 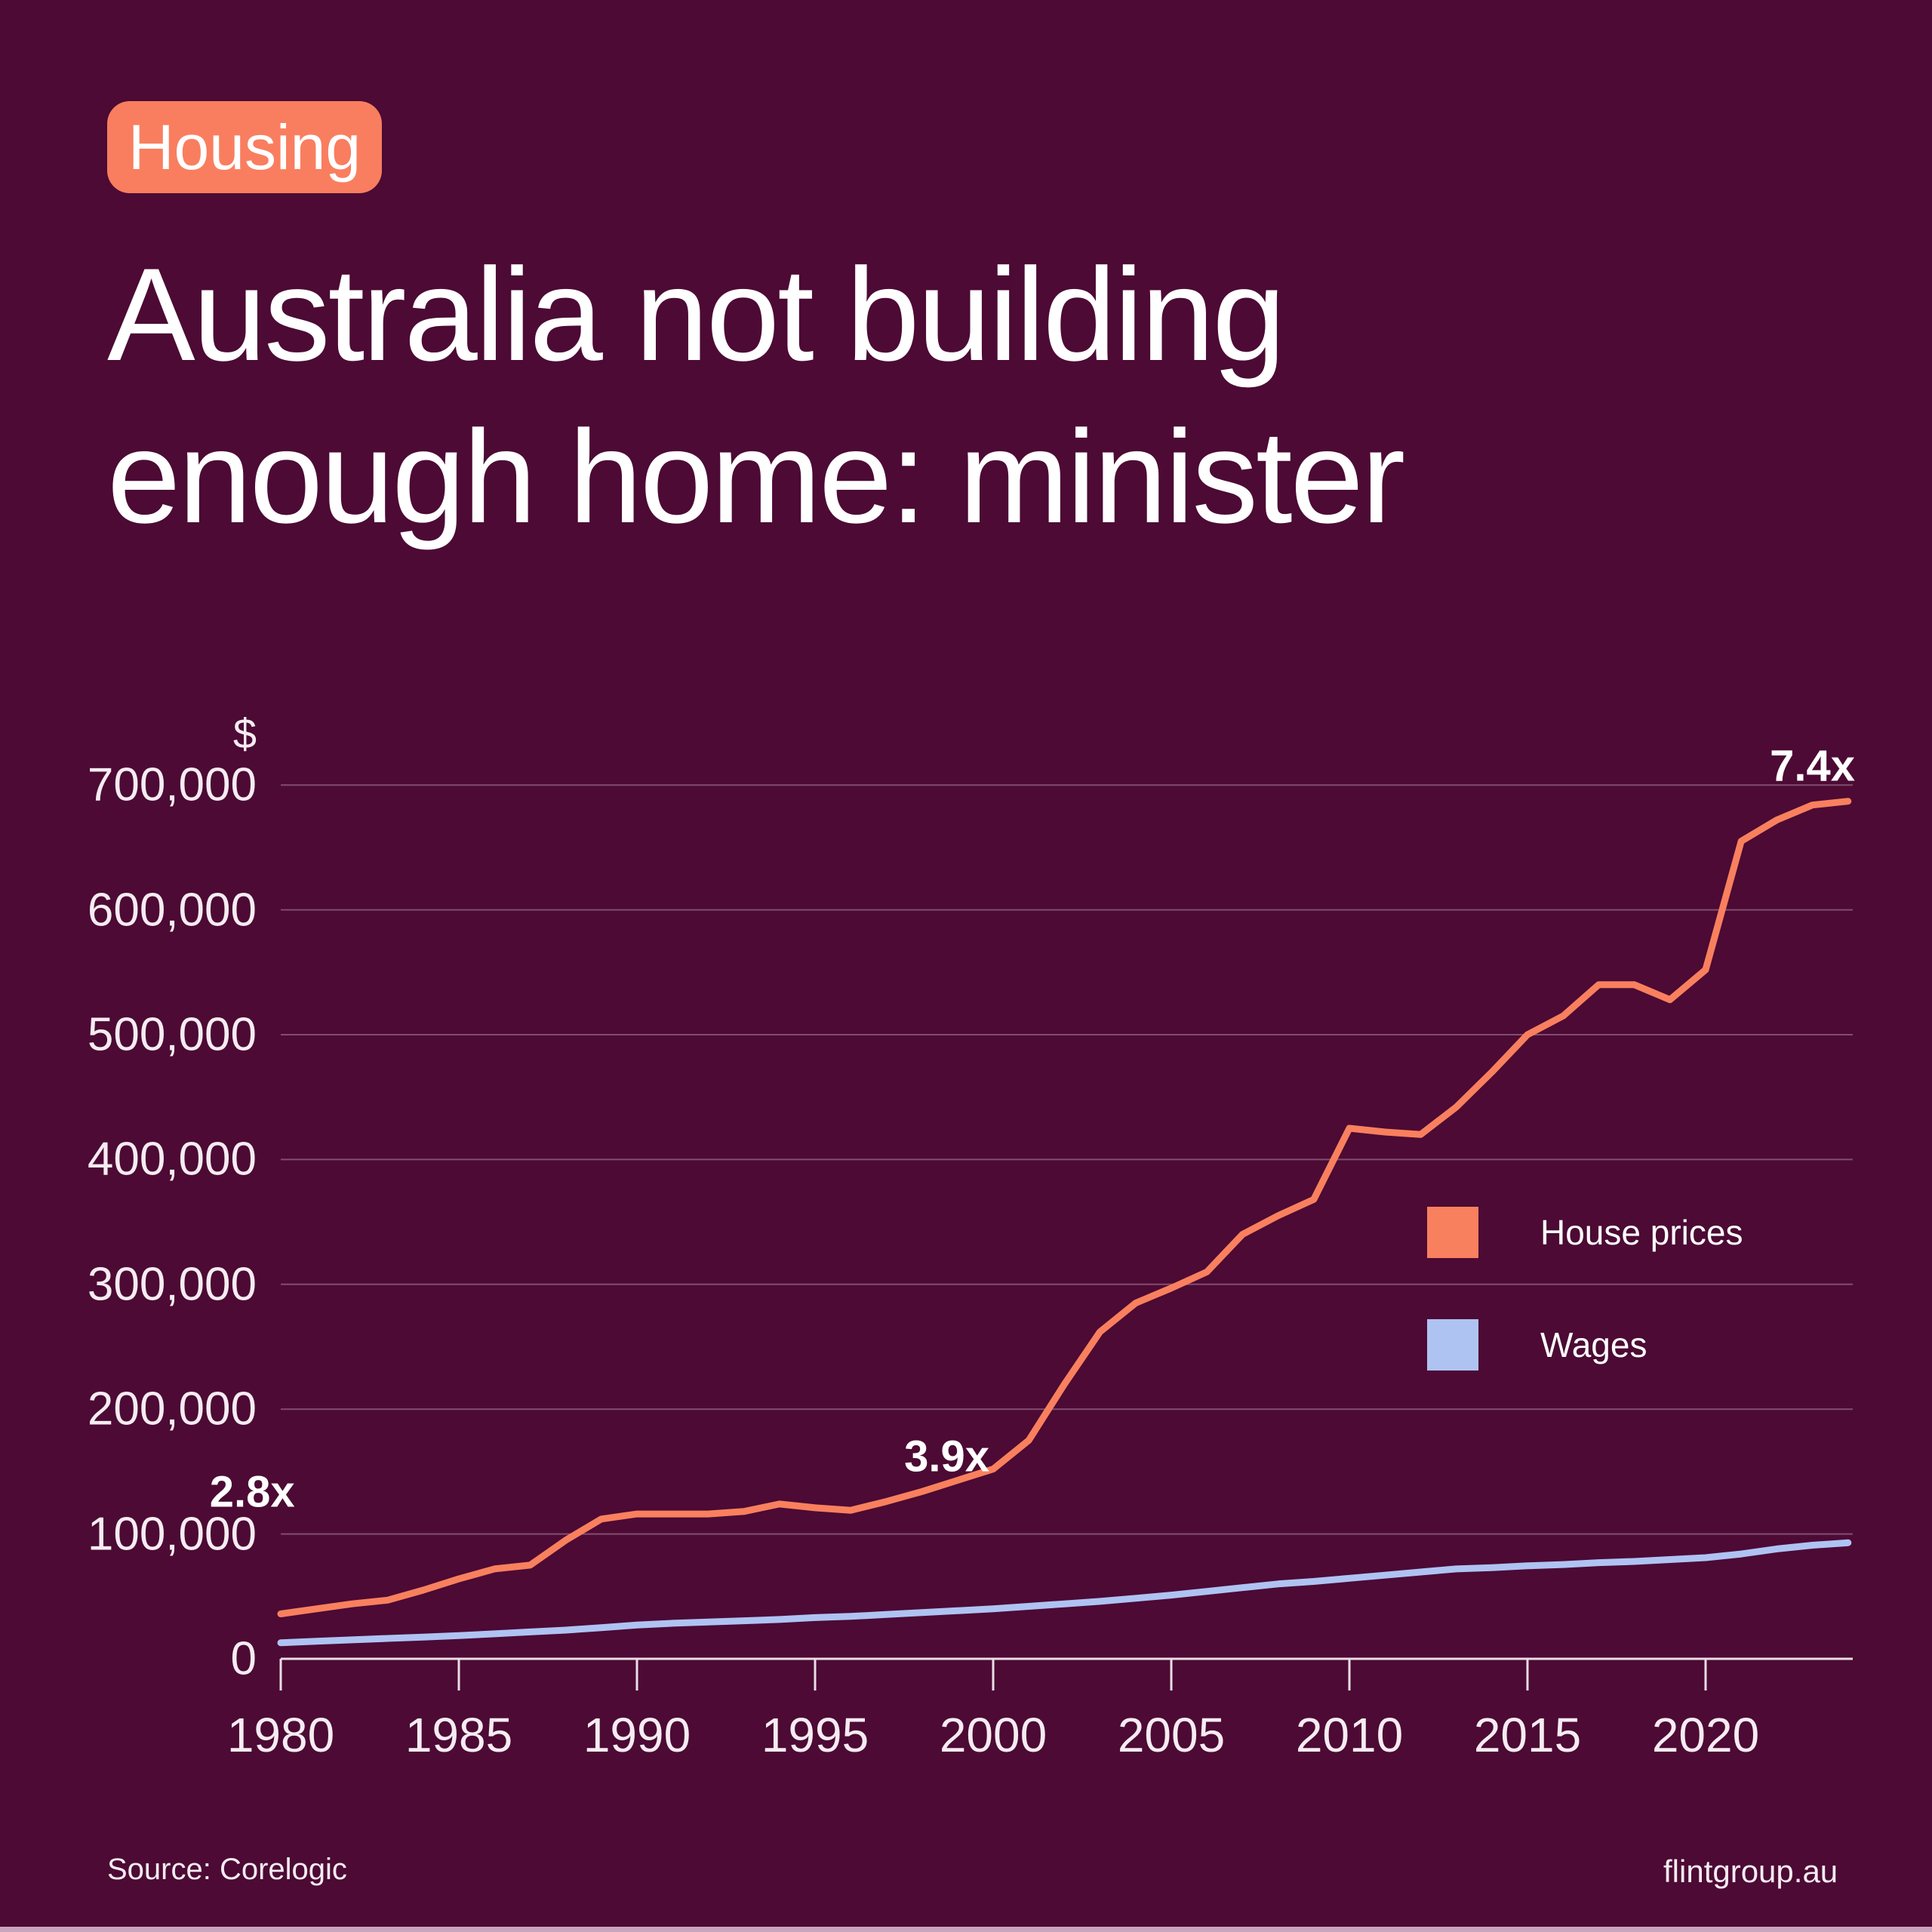 What do you see at coordinates (1750, 1871) in the screenshot?
I see `publisher-link: flintgroup.au` at bounding box center [1750, 1871].